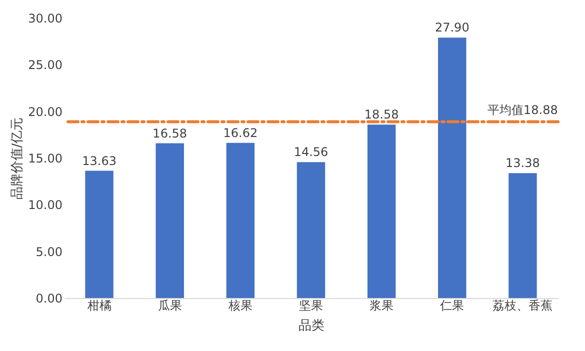 The height and width of the screenshot is (351, 585). Describe the element at coordinates (170, 133) in the screenshot. I see `data-label: 16.58` at that location.